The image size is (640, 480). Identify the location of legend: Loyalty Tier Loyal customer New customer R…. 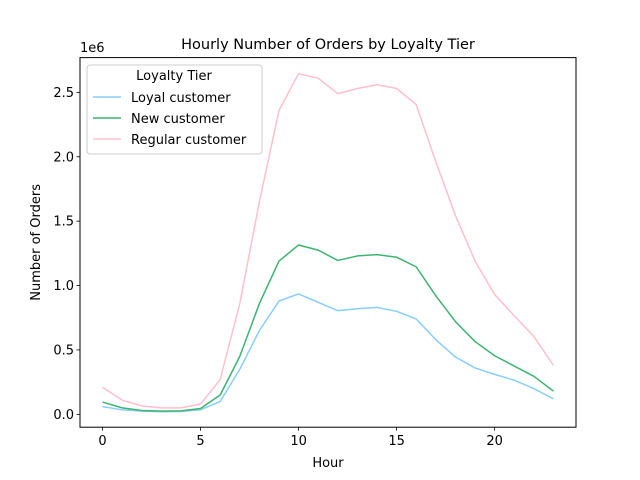
(174, 109).